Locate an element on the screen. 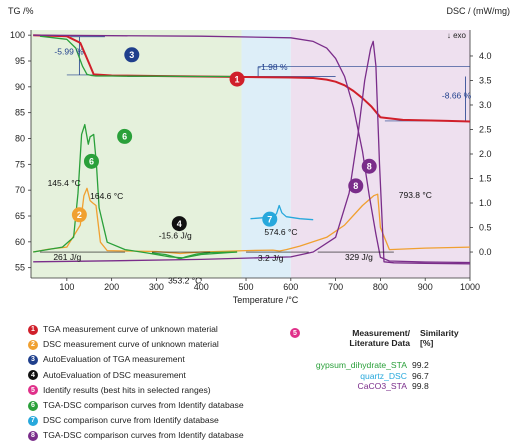 Image resolution: width=518 pixels, height=446 pixels. x-tick-label: 900 is located at coordinates (425, 287).